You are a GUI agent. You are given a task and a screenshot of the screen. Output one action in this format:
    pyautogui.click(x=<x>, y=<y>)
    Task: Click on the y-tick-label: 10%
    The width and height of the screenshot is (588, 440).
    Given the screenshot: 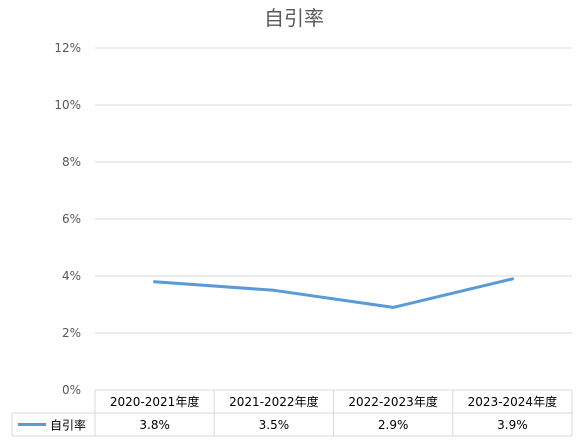 What is the action you would take?
    pyautogui.click(x=67, y=105)
    